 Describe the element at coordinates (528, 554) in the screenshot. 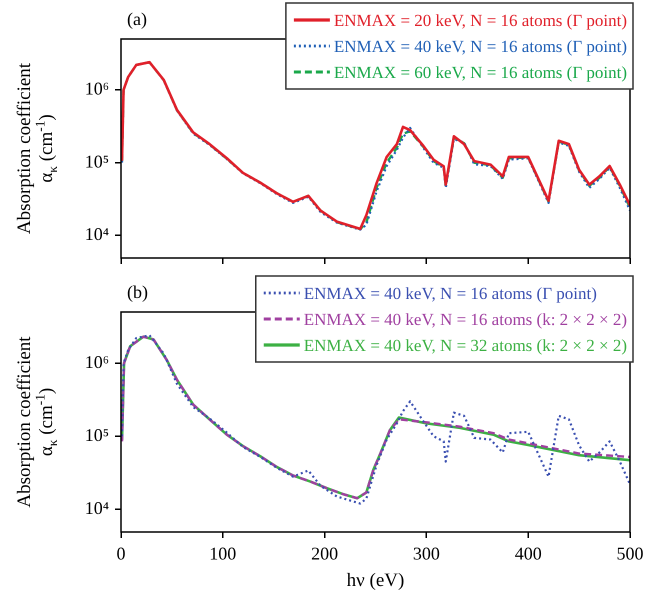

I see `x-tick-label: 400` at that location.